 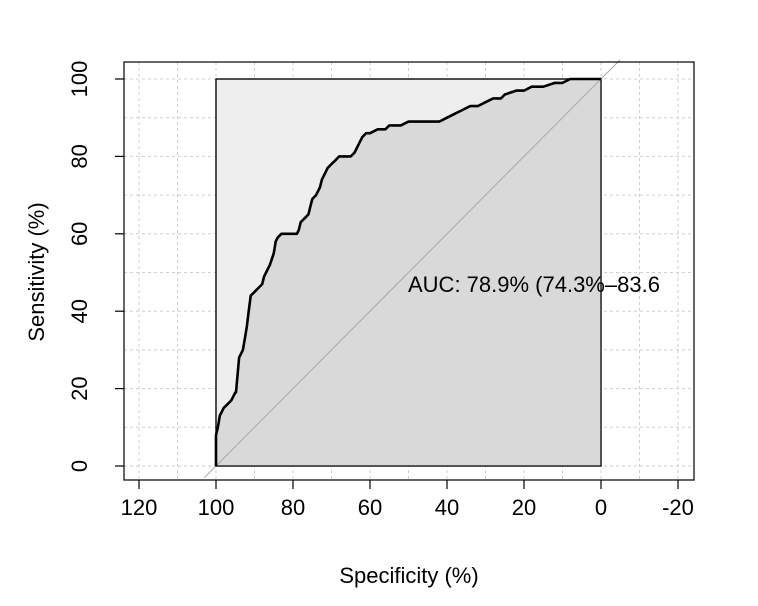 I want to click on x-tick-label: 120, so click(x=139, y=507).